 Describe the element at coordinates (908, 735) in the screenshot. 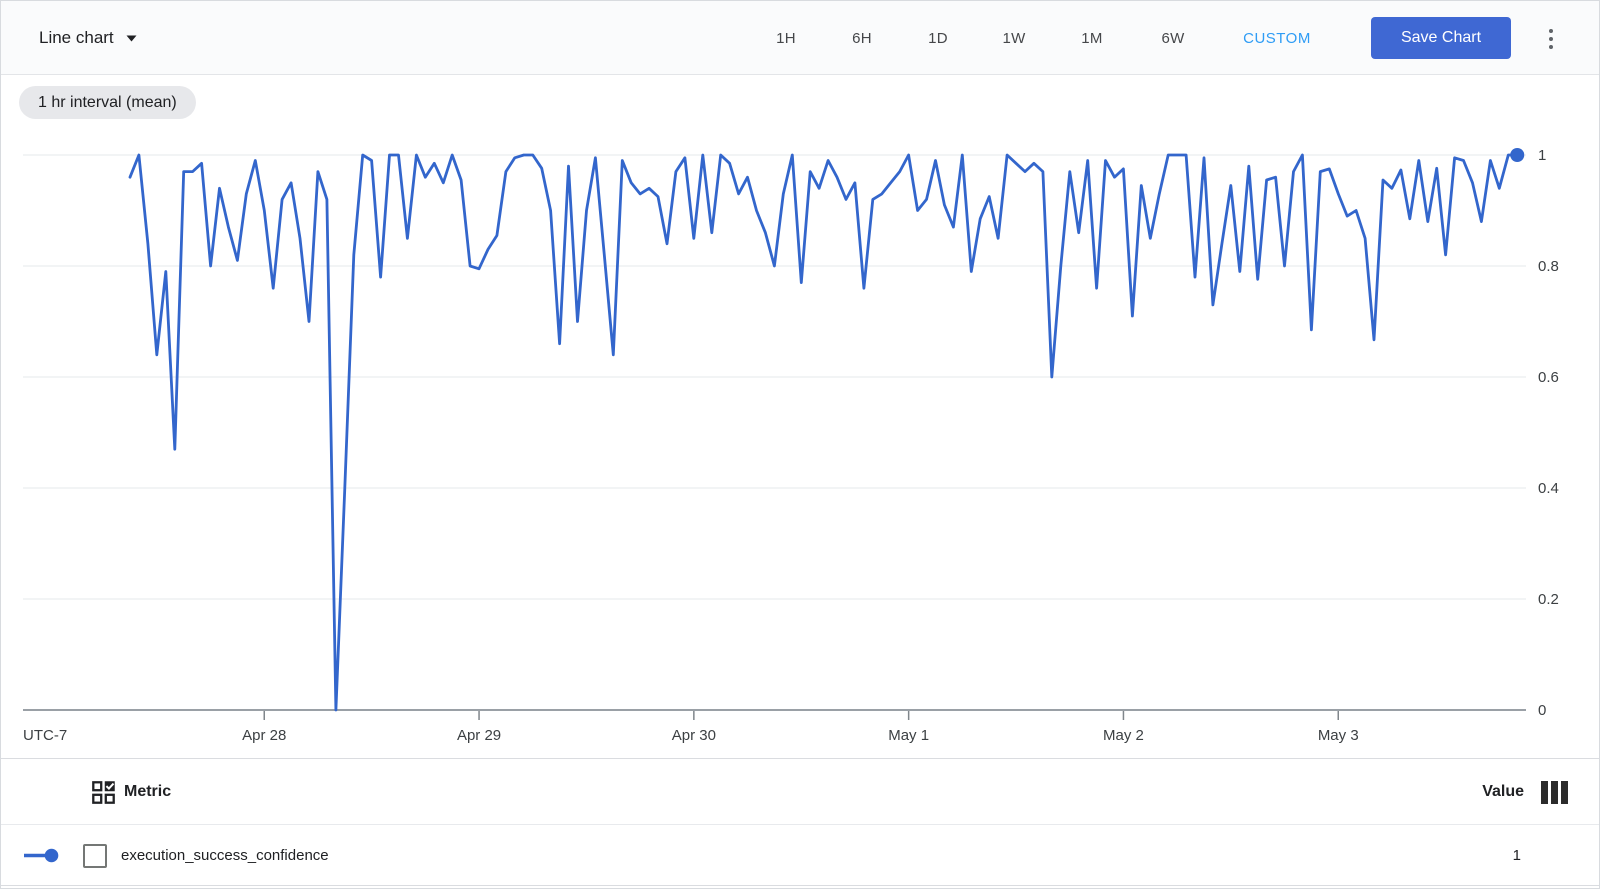

I see `svg-text: May 1` at that location.